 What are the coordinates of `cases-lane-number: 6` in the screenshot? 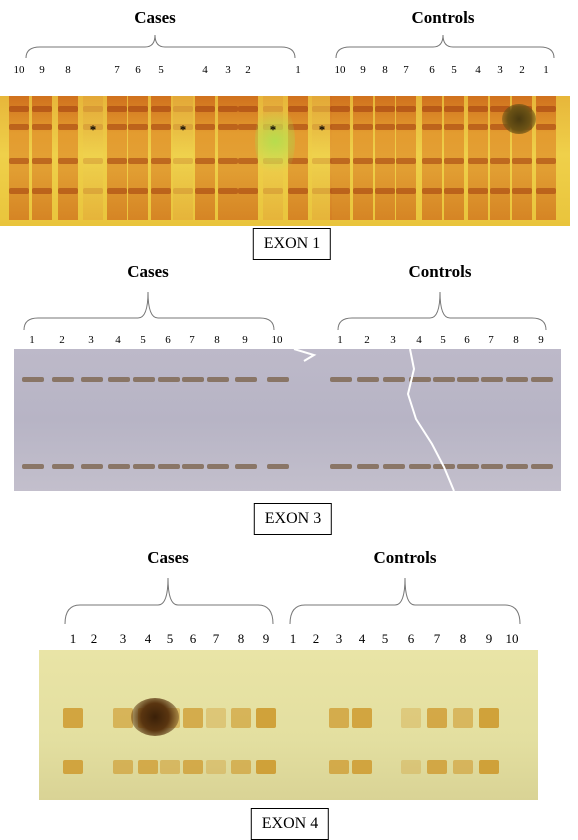 It's located at (193, 638).